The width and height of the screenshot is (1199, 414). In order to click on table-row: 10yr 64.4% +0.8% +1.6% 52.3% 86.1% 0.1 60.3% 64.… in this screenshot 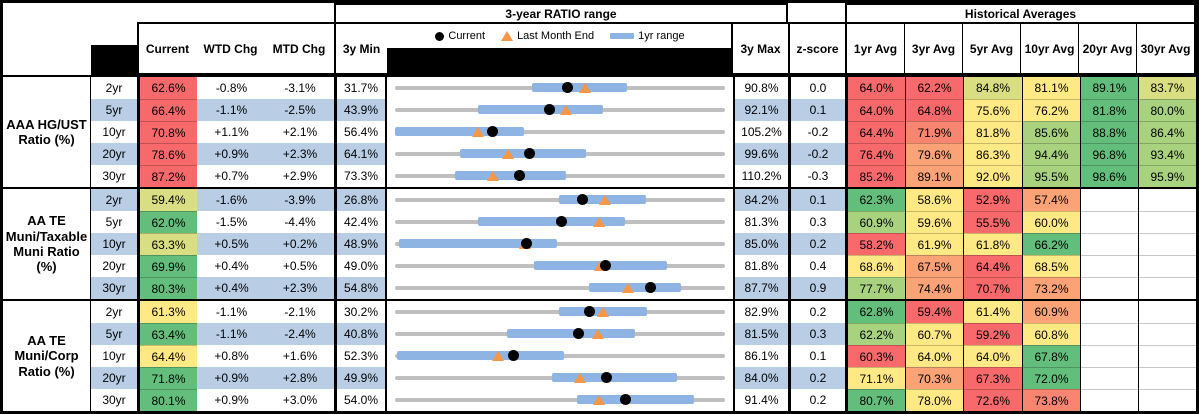, I will do `click(643, 356)`.